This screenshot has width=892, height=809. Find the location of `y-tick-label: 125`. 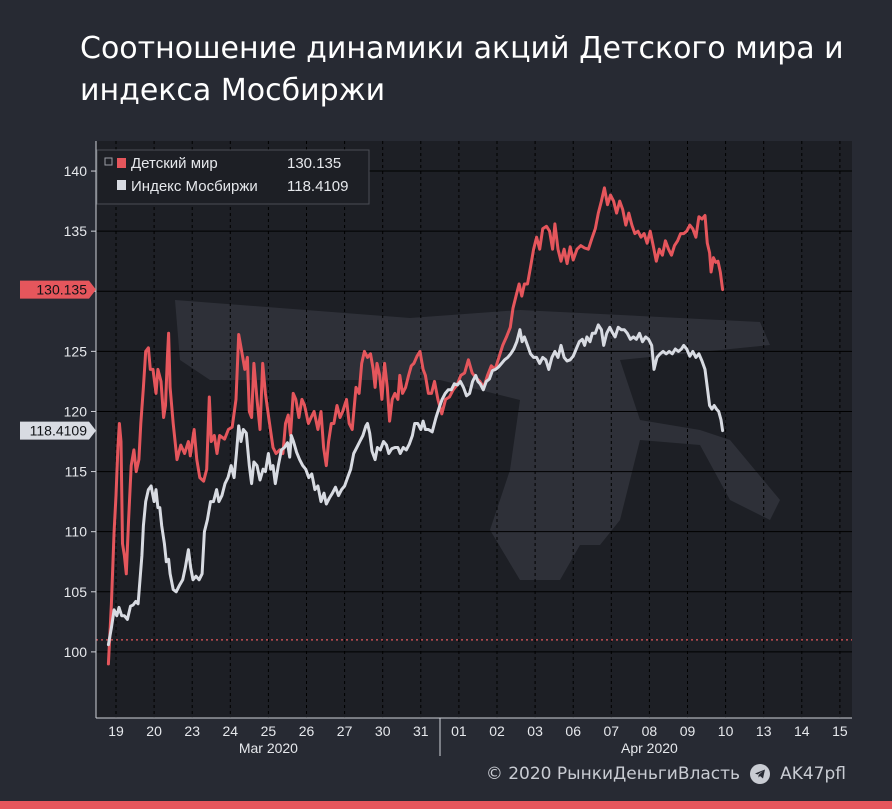

y-tick-label: 125 is located at coordinates (76, 351).